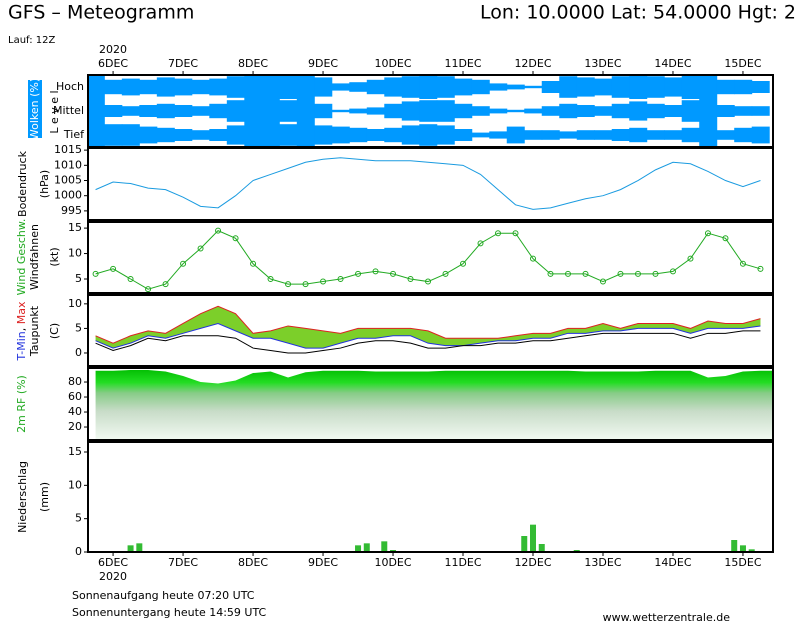  I want to click on cloud-label: Wolken (%), so click(34, 109).